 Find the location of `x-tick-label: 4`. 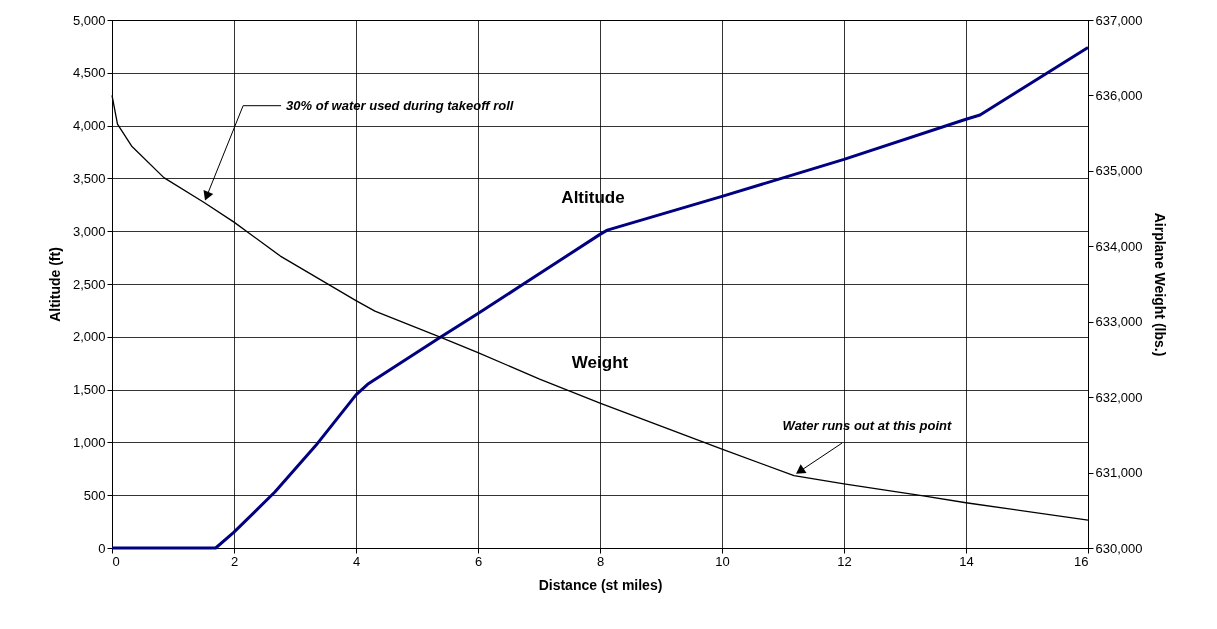

x-tick-label: 4 is located at coordinates (356, 561).